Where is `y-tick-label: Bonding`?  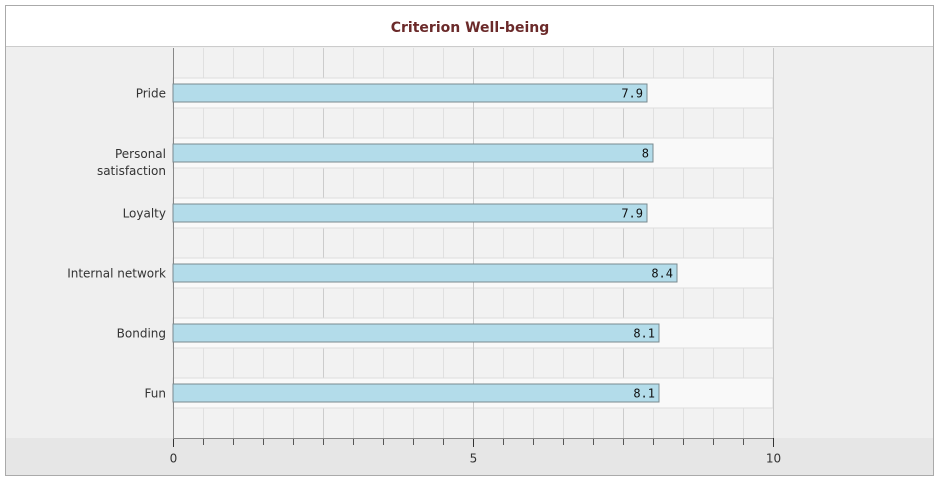 y-tick-label: Bonding is located at coordinates (141, 334).